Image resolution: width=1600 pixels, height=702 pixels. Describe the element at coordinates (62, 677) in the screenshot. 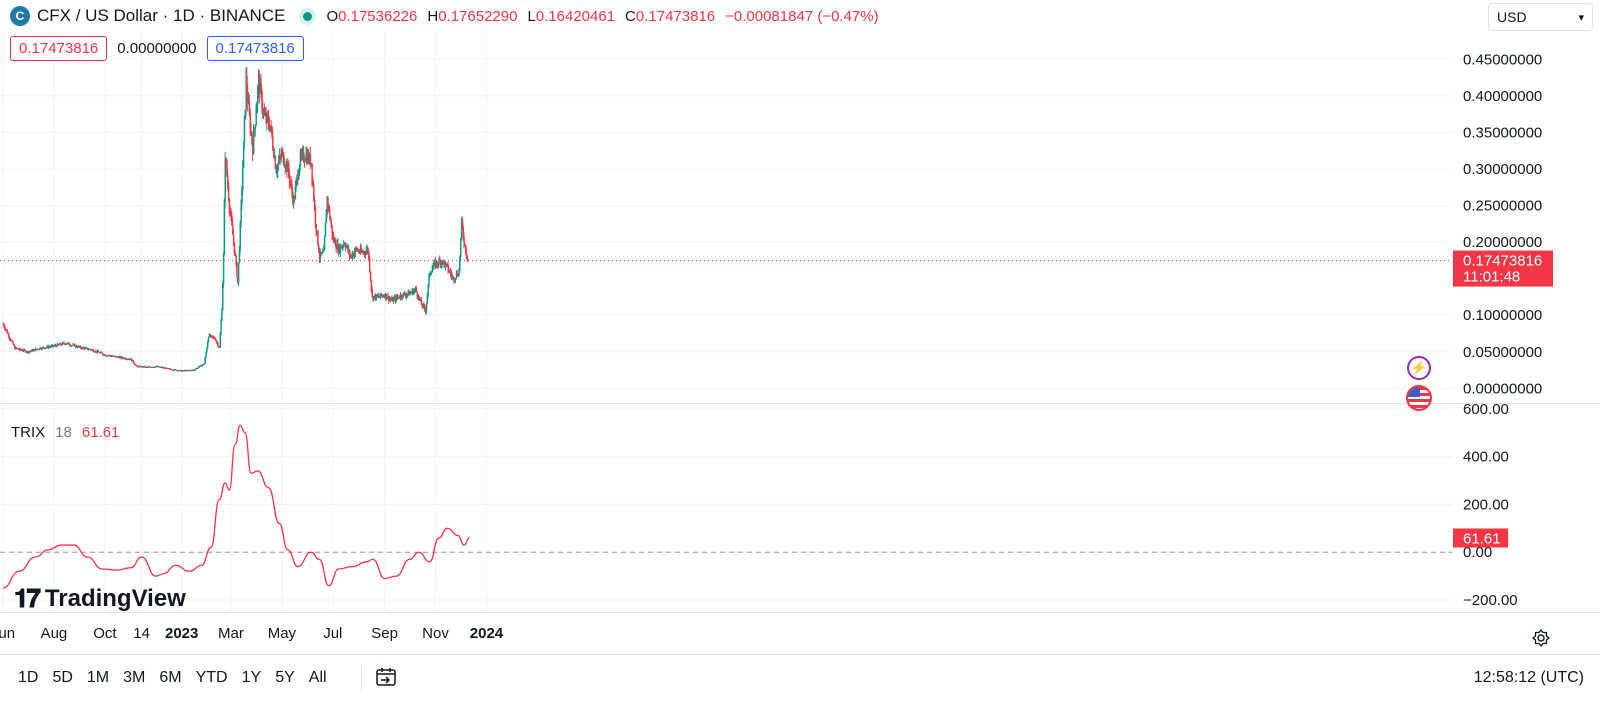

I see `range-5d-button: 5D` at that location.